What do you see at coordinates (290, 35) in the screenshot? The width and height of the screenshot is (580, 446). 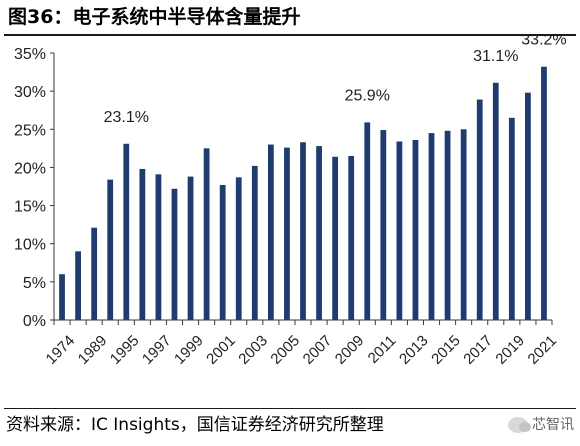 I see `top-rule` at bounding box center [290, 35].